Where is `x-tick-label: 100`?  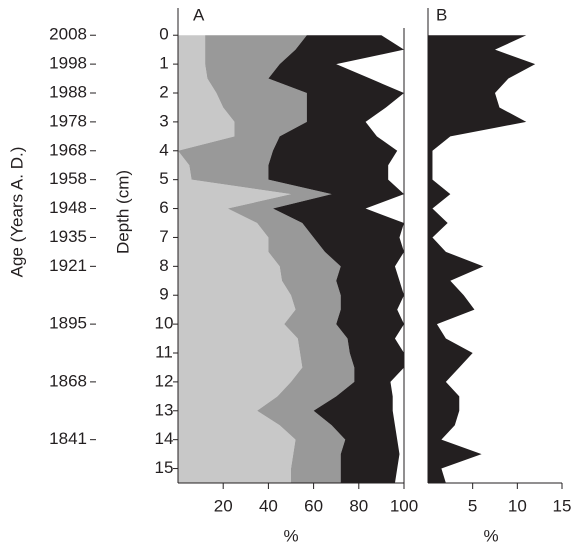
x-tick-label: 100 is located at coordinates (404, 505).